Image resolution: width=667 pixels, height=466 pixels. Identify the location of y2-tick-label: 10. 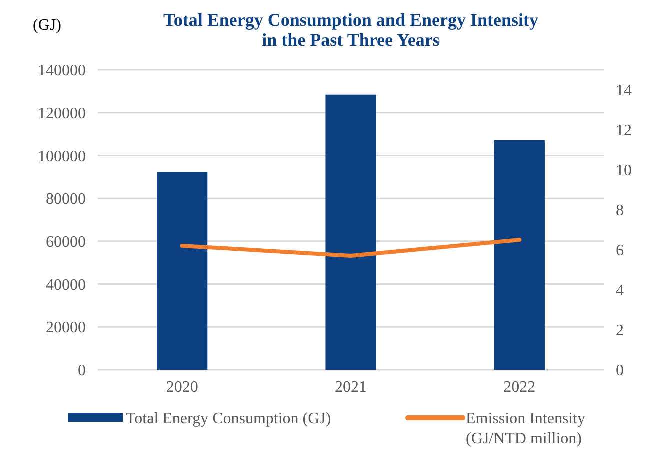
(624, 171).